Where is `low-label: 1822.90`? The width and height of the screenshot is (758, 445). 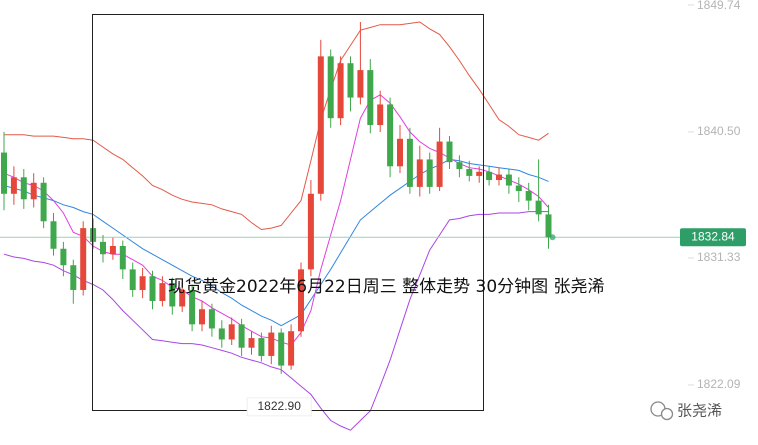
low-label: 1822.90 is located at coordinates (280, 406).